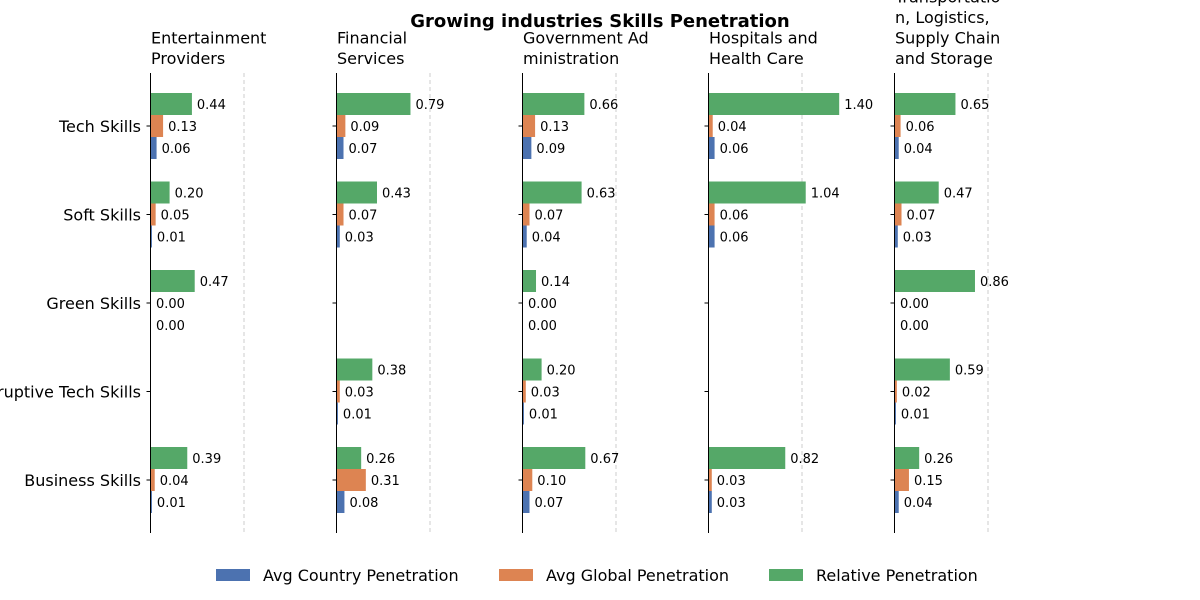 The width and height of the screenshot is (1200, 600). Describe the element at coordinates (551, 481) in the screenshot. I see `value-label: 0.10` at that location.